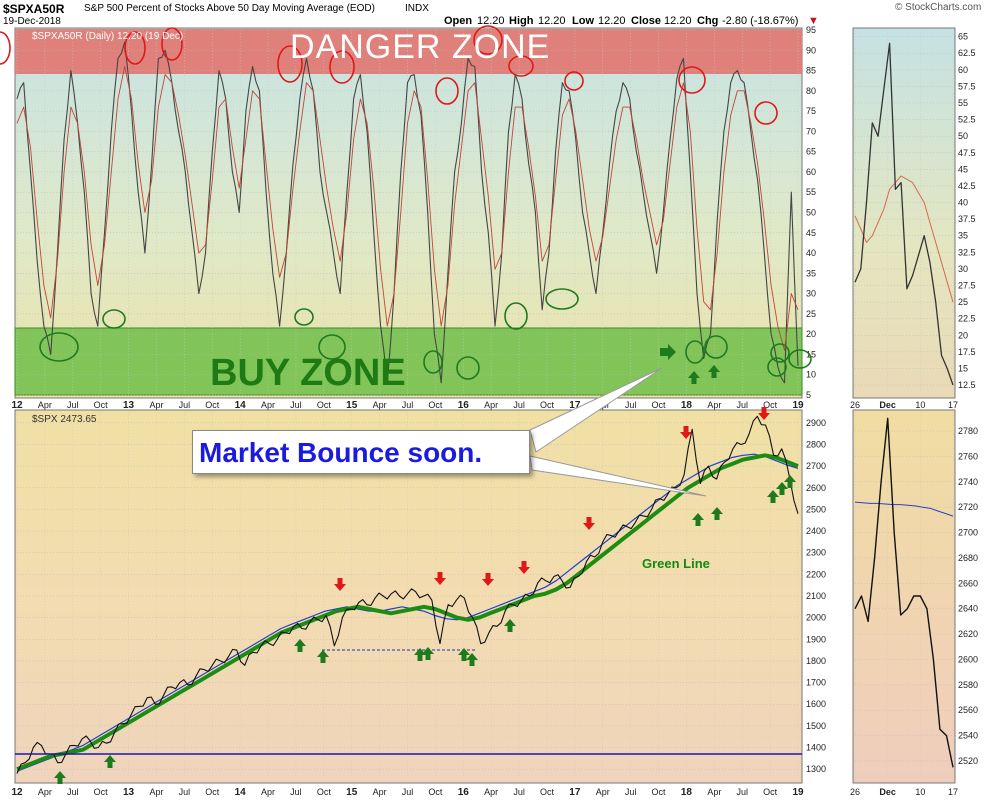  Describe the element at coordinates (963, 136) in the screenshot. I see `y-tick-label: 50` at that location.